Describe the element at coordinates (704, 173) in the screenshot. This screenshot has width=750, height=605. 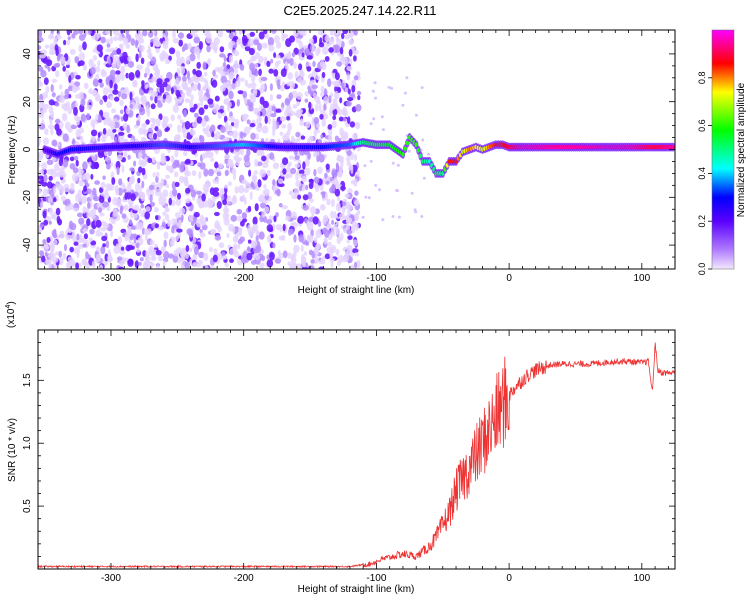
I see `colorbar-ticks: 0.0 0.2 0.4 0.6 0.8` at that location.